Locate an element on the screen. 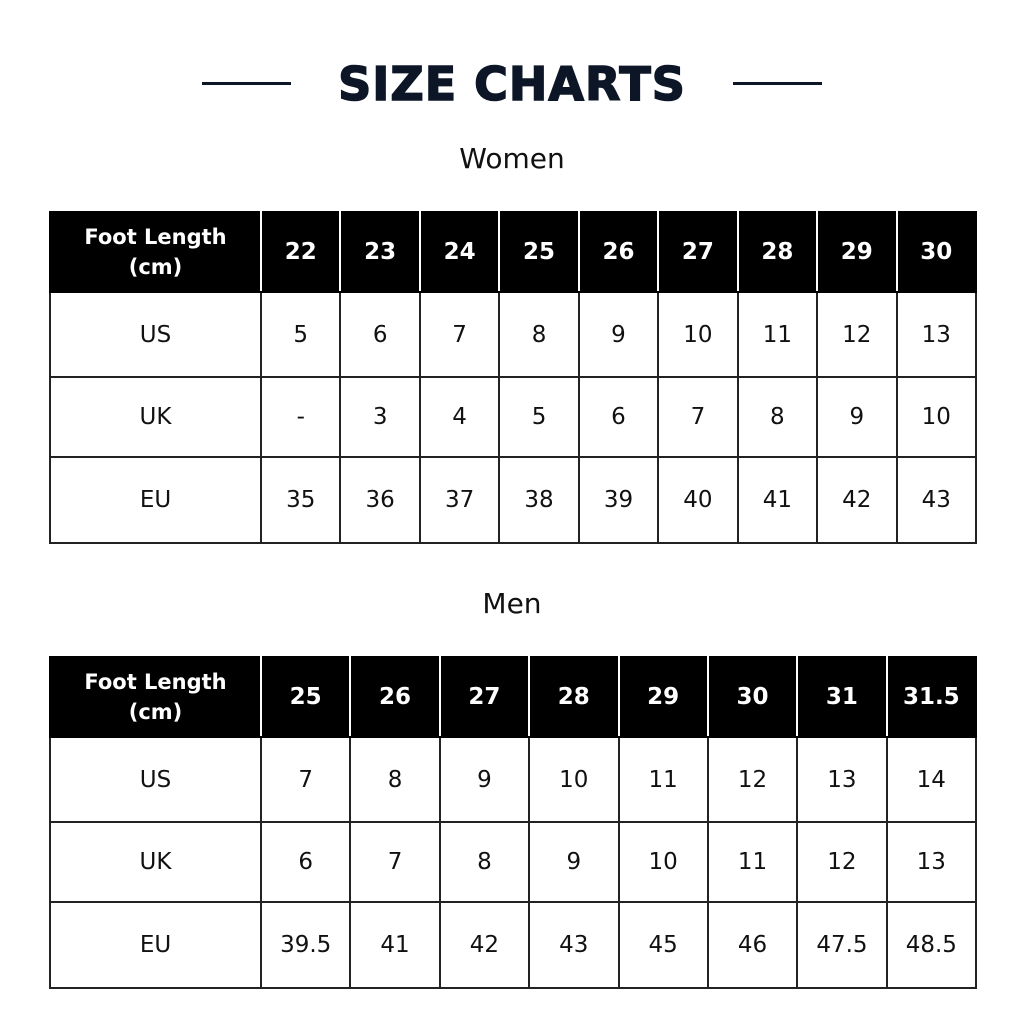  table-row: UK -3 4 5 6 7 8 9 10 is located at coordinates (513, 417).